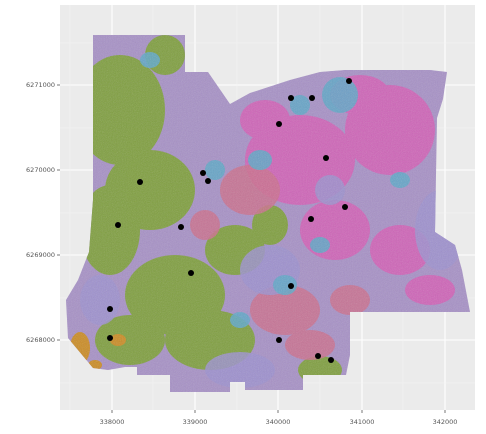 The width and height of the screenshot is (486, 434). Describe the element at coordinates (40, 255) in the screenshot. I see `y-tick-label: 6269000` at that location.